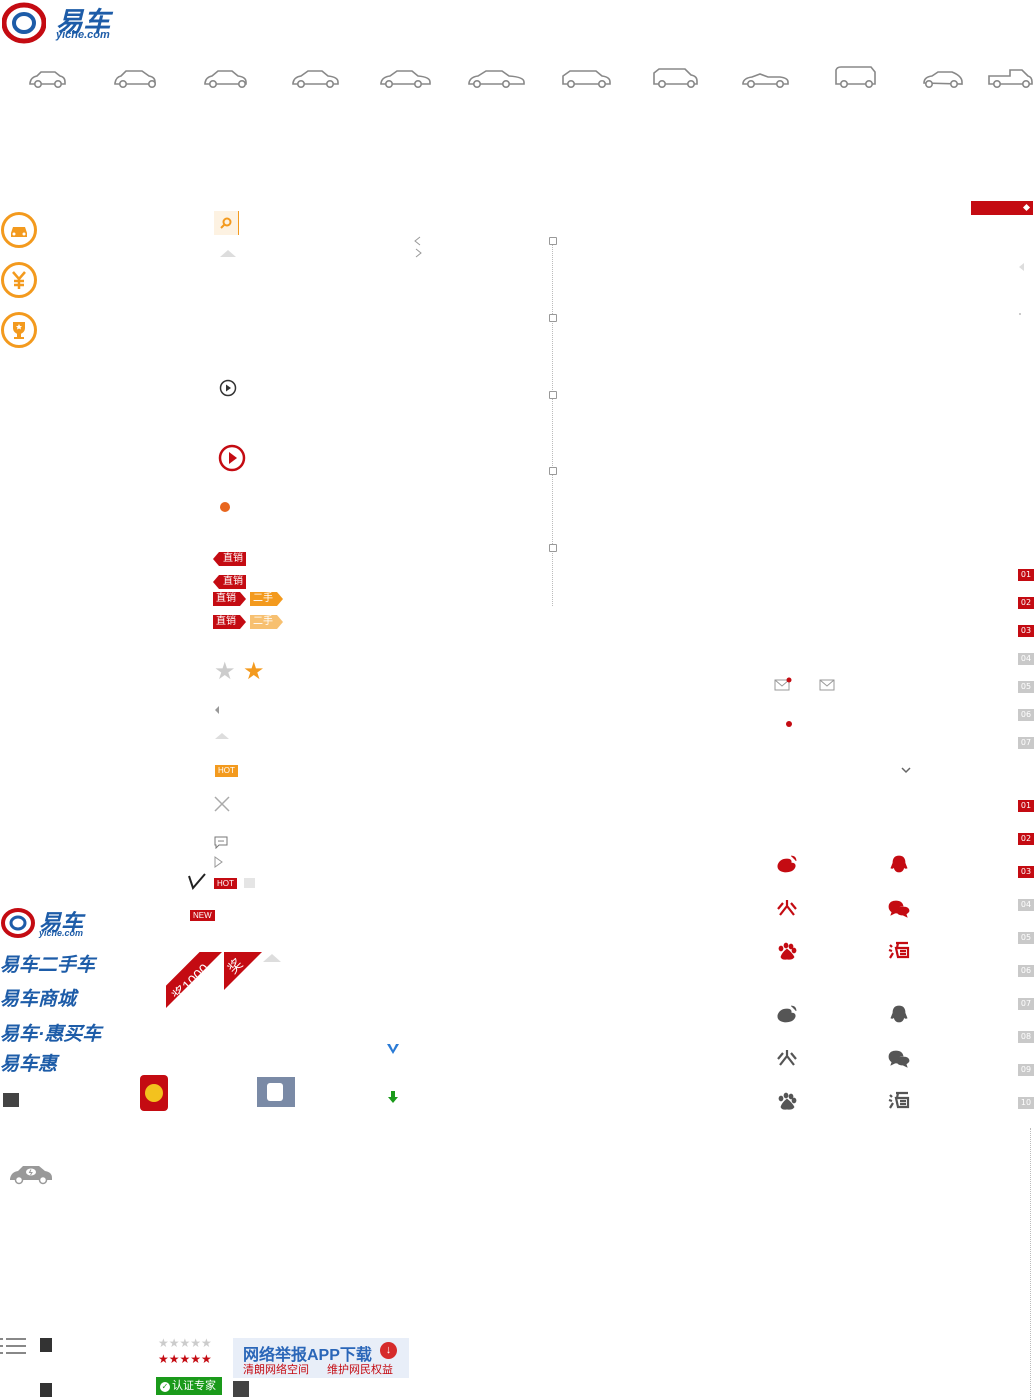 This screenshot has height=1400, width=1034. Describe the element at coordinates (1010, 78) in the screenshot. I see `car-icon-pickup` at that location.